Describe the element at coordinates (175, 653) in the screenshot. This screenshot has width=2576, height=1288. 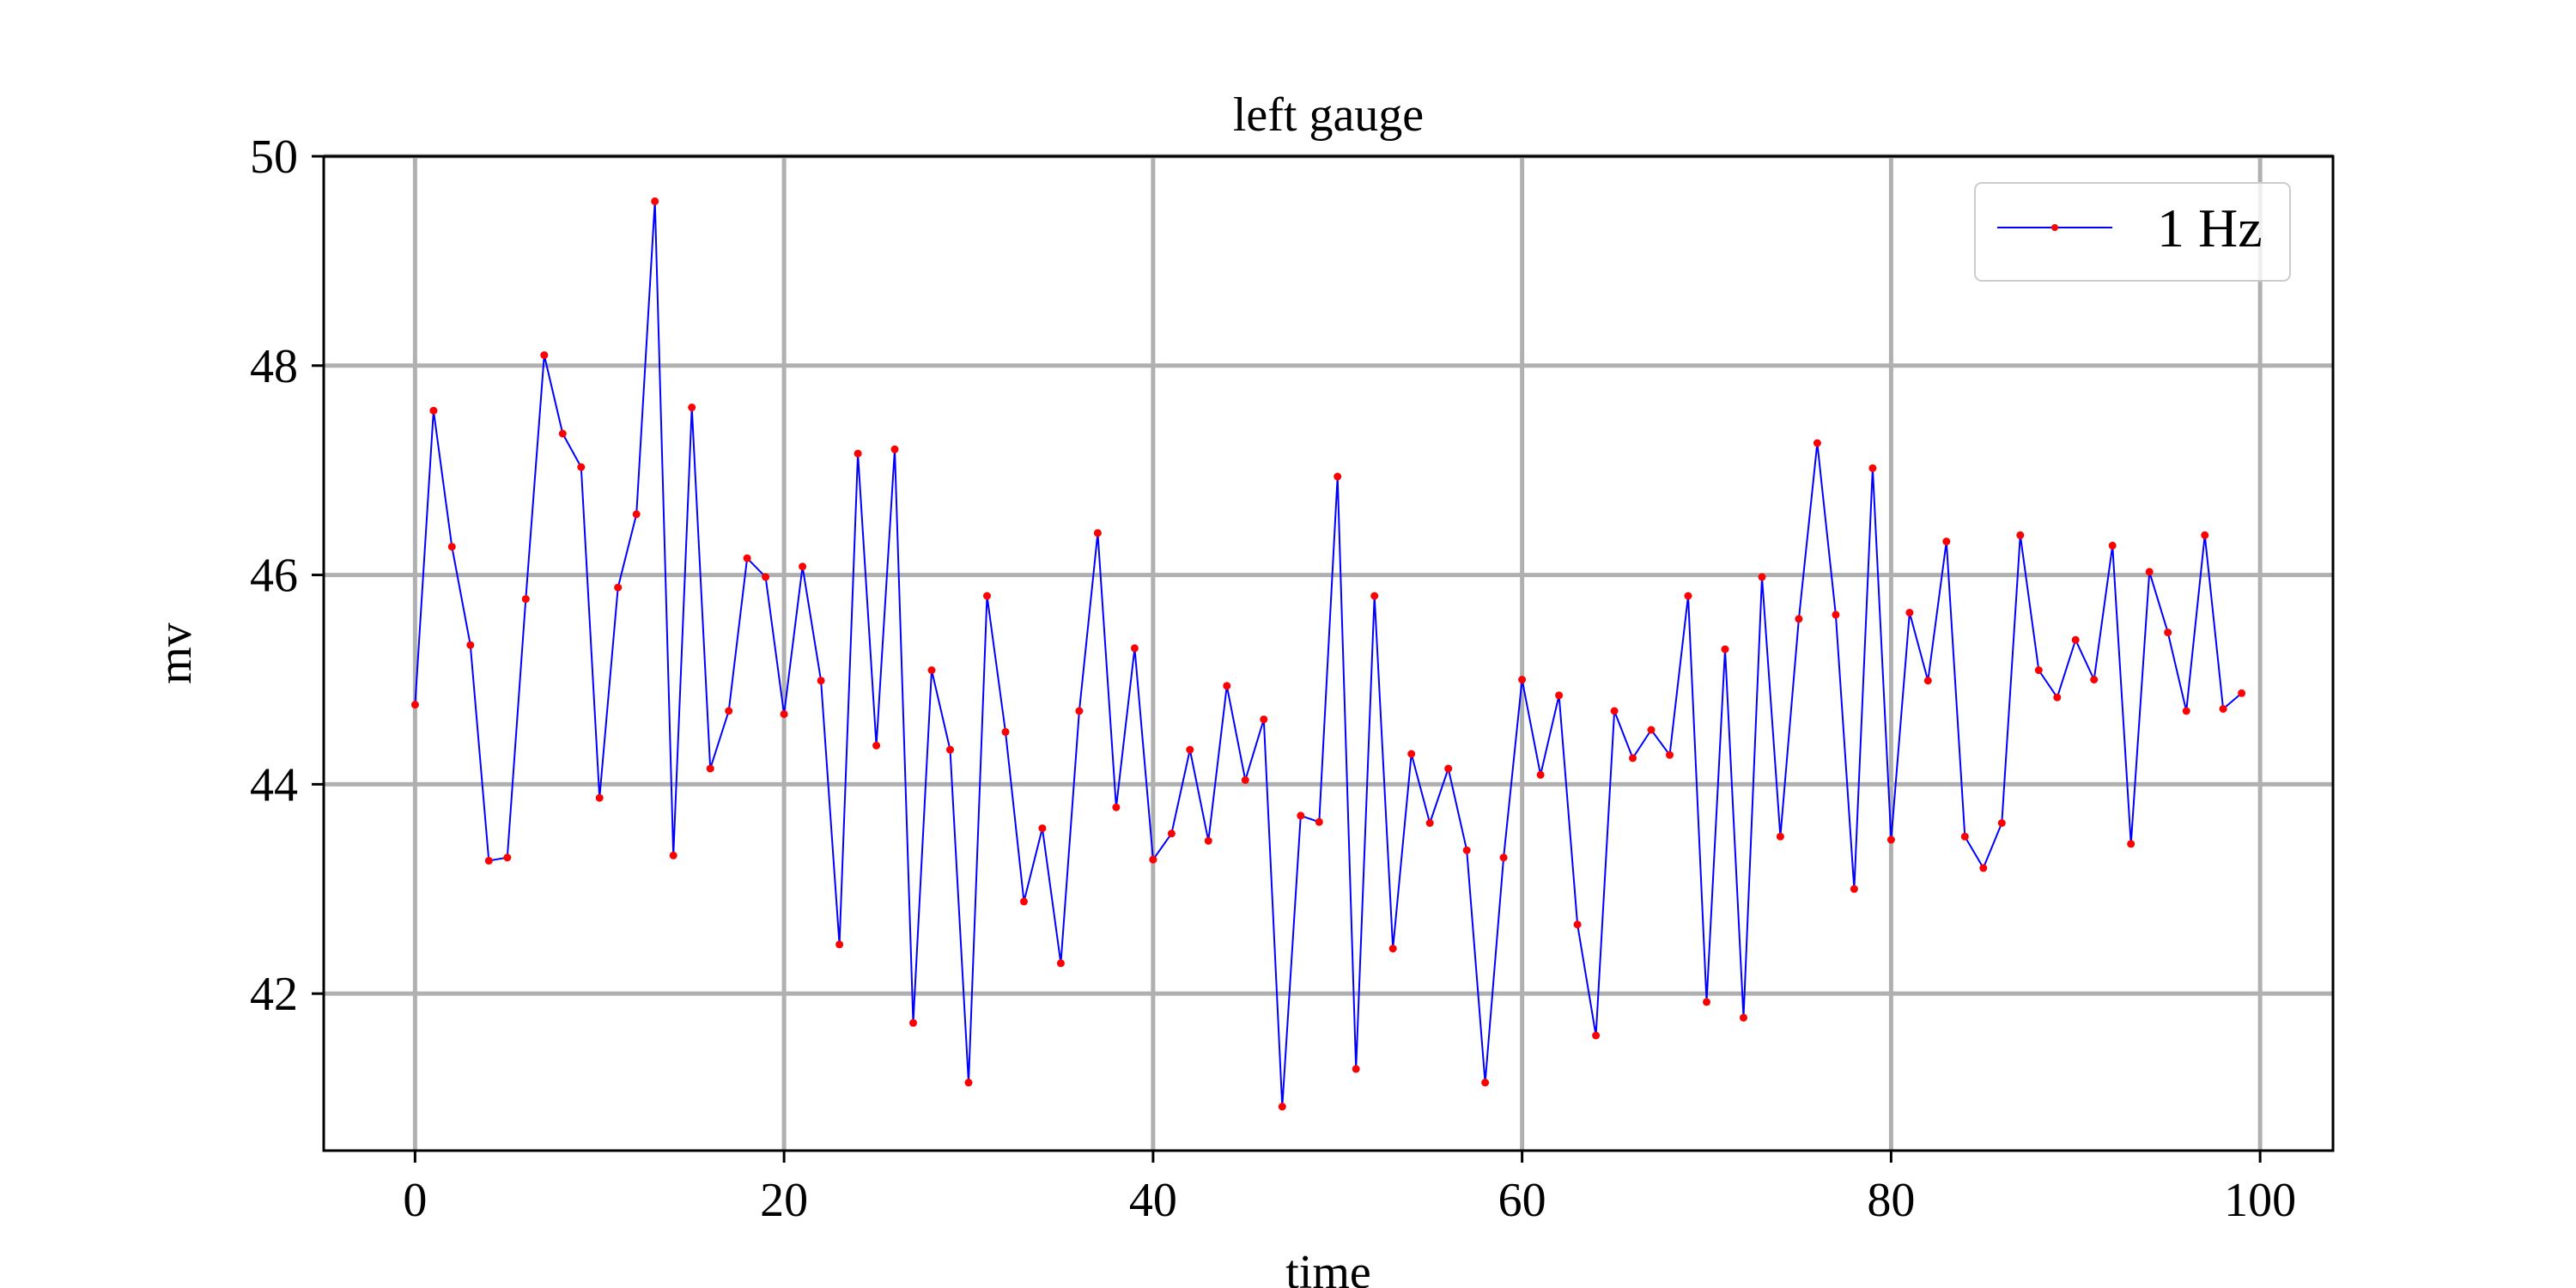
I see `y-axis-title: mv` at that location.